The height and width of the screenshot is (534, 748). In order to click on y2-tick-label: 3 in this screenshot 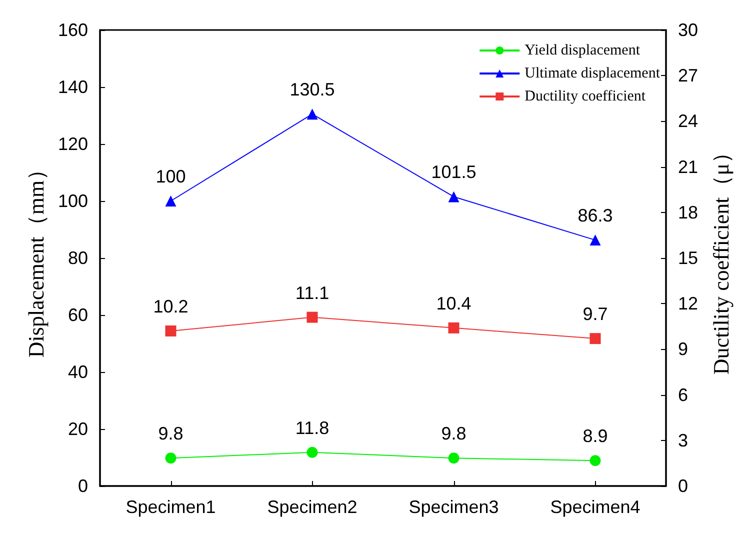, I will do `click(683, 440)`.